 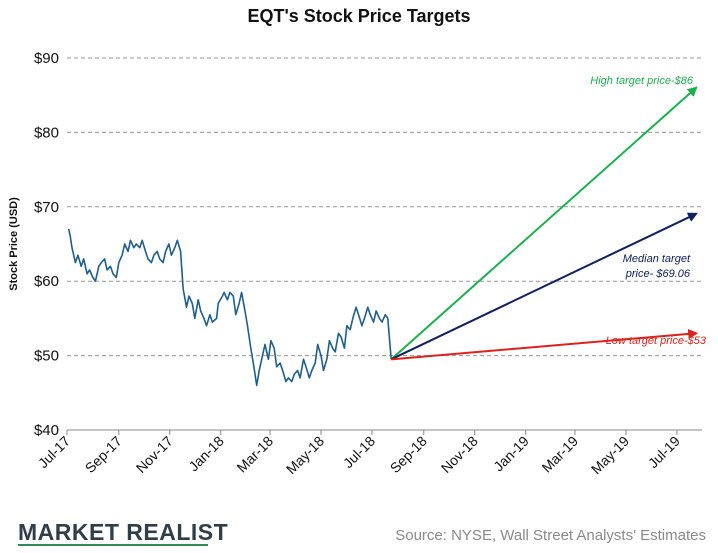 I want to click on x-tick-label: Jul-18, so click(x=359, y=452).